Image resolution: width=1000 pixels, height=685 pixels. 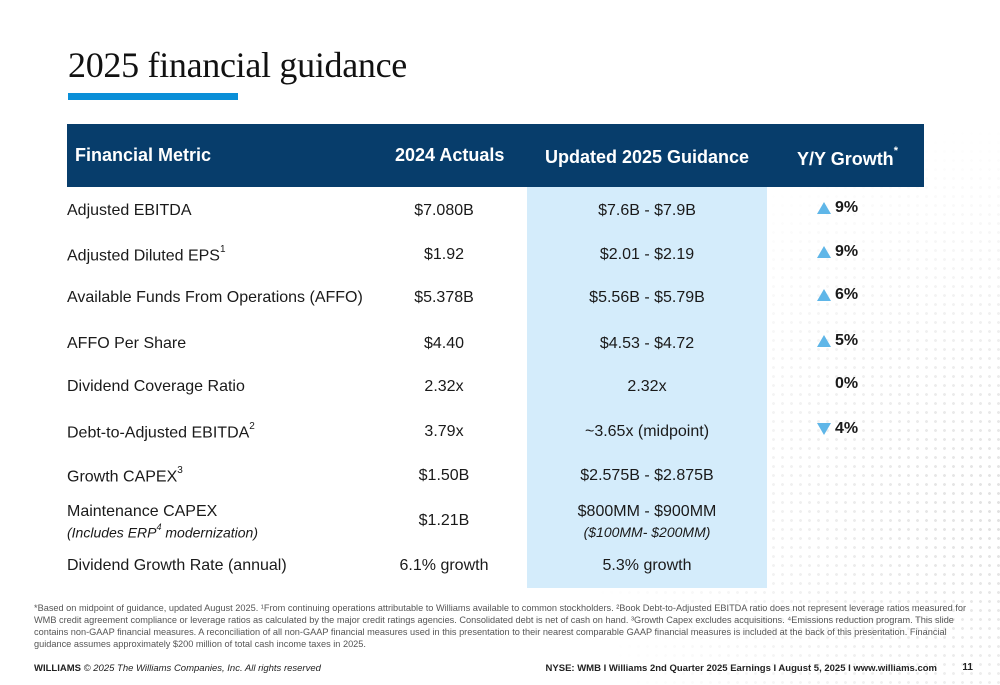 I want to click on metric-note: (Includes ERP4 modernization), so click(x=162, y=531).